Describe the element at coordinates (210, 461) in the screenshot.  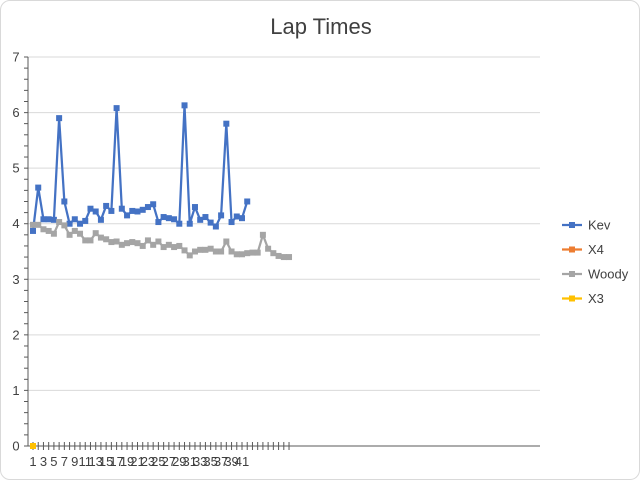
I see `x-tick-label: 35` at that location.